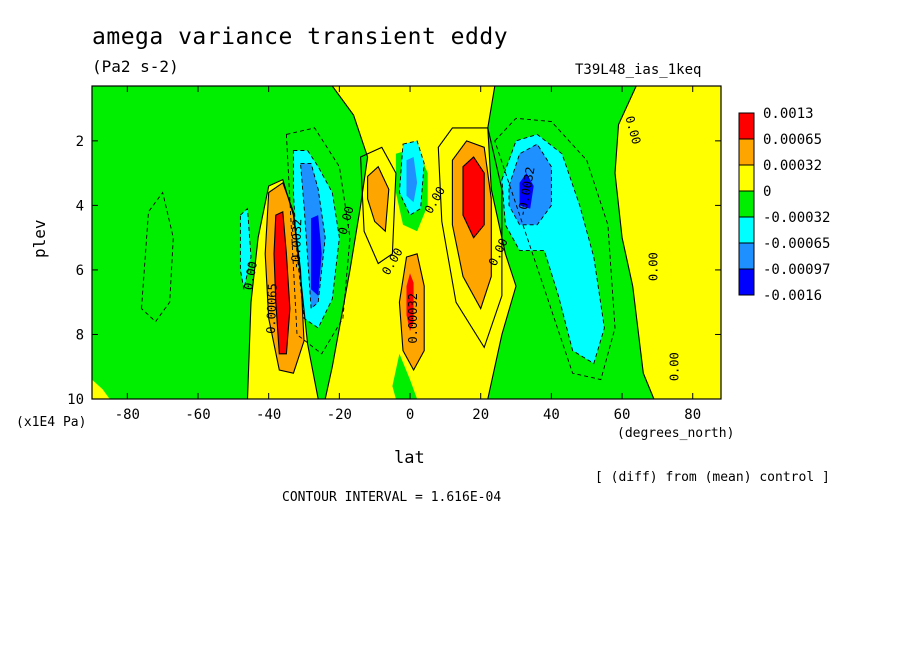 The width and height of the screenshot is (904, 654). What do you see at coordinates (792, 166) in the screenshot?
I see `colorbar-label-2: 0.00032` at bounding box center [792, 166].